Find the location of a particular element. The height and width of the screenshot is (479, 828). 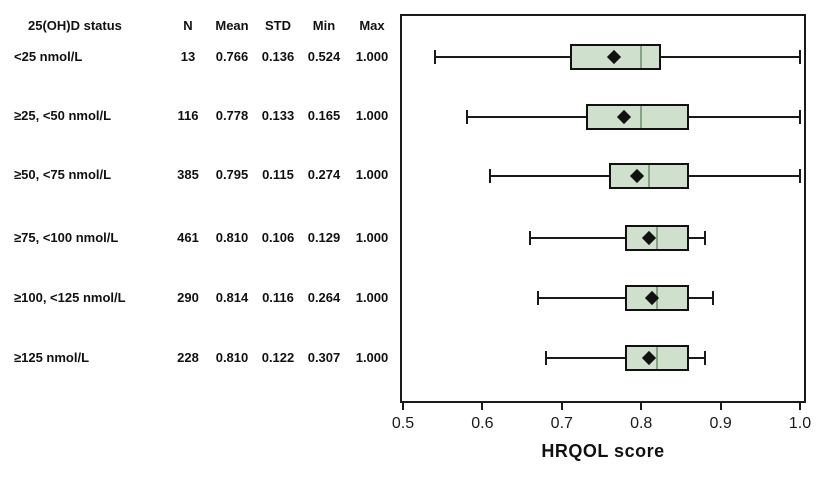

x-tick-label: 0.6 is located at coordinates (482, 423).